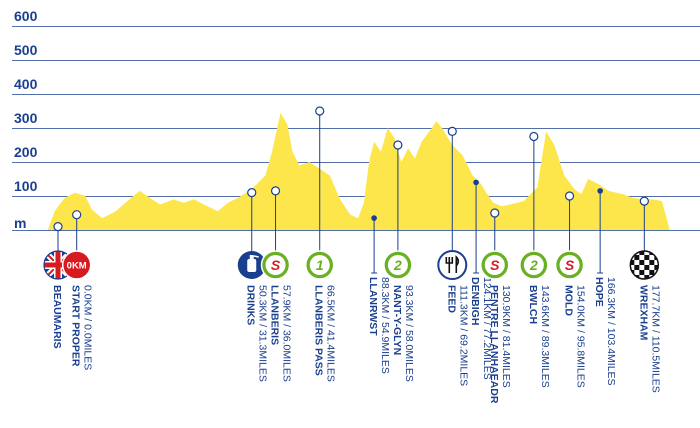 The image size is (700, 428). Describe the element at coordinates (26, 84) in the screenshot. I see `y-tick-label: 400` at that location.